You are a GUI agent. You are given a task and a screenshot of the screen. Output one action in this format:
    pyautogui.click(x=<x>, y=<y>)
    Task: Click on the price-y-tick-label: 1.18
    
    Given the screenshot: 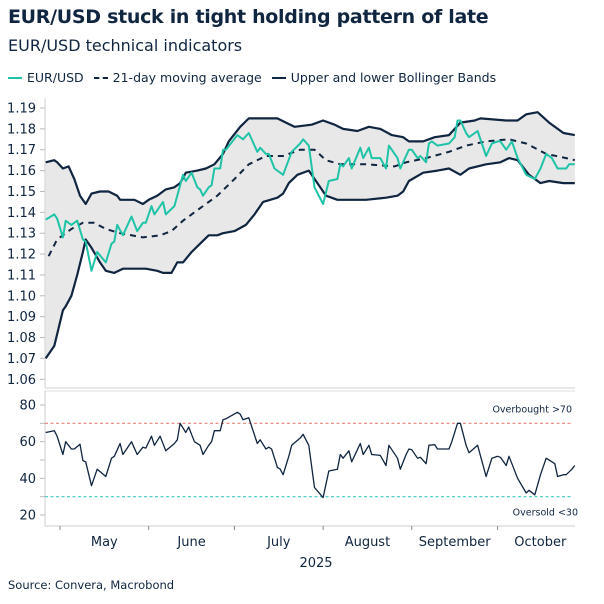 What is the action you would take?
    pyautogui.click(x=21, y=129)
    